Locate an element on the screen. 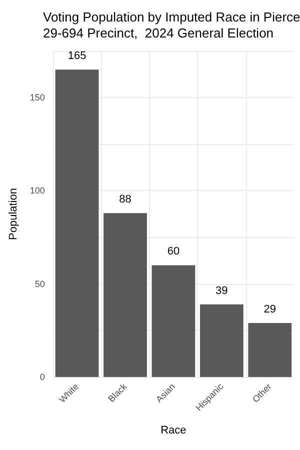  data-label: 165 is located at coordinates (77, 56).